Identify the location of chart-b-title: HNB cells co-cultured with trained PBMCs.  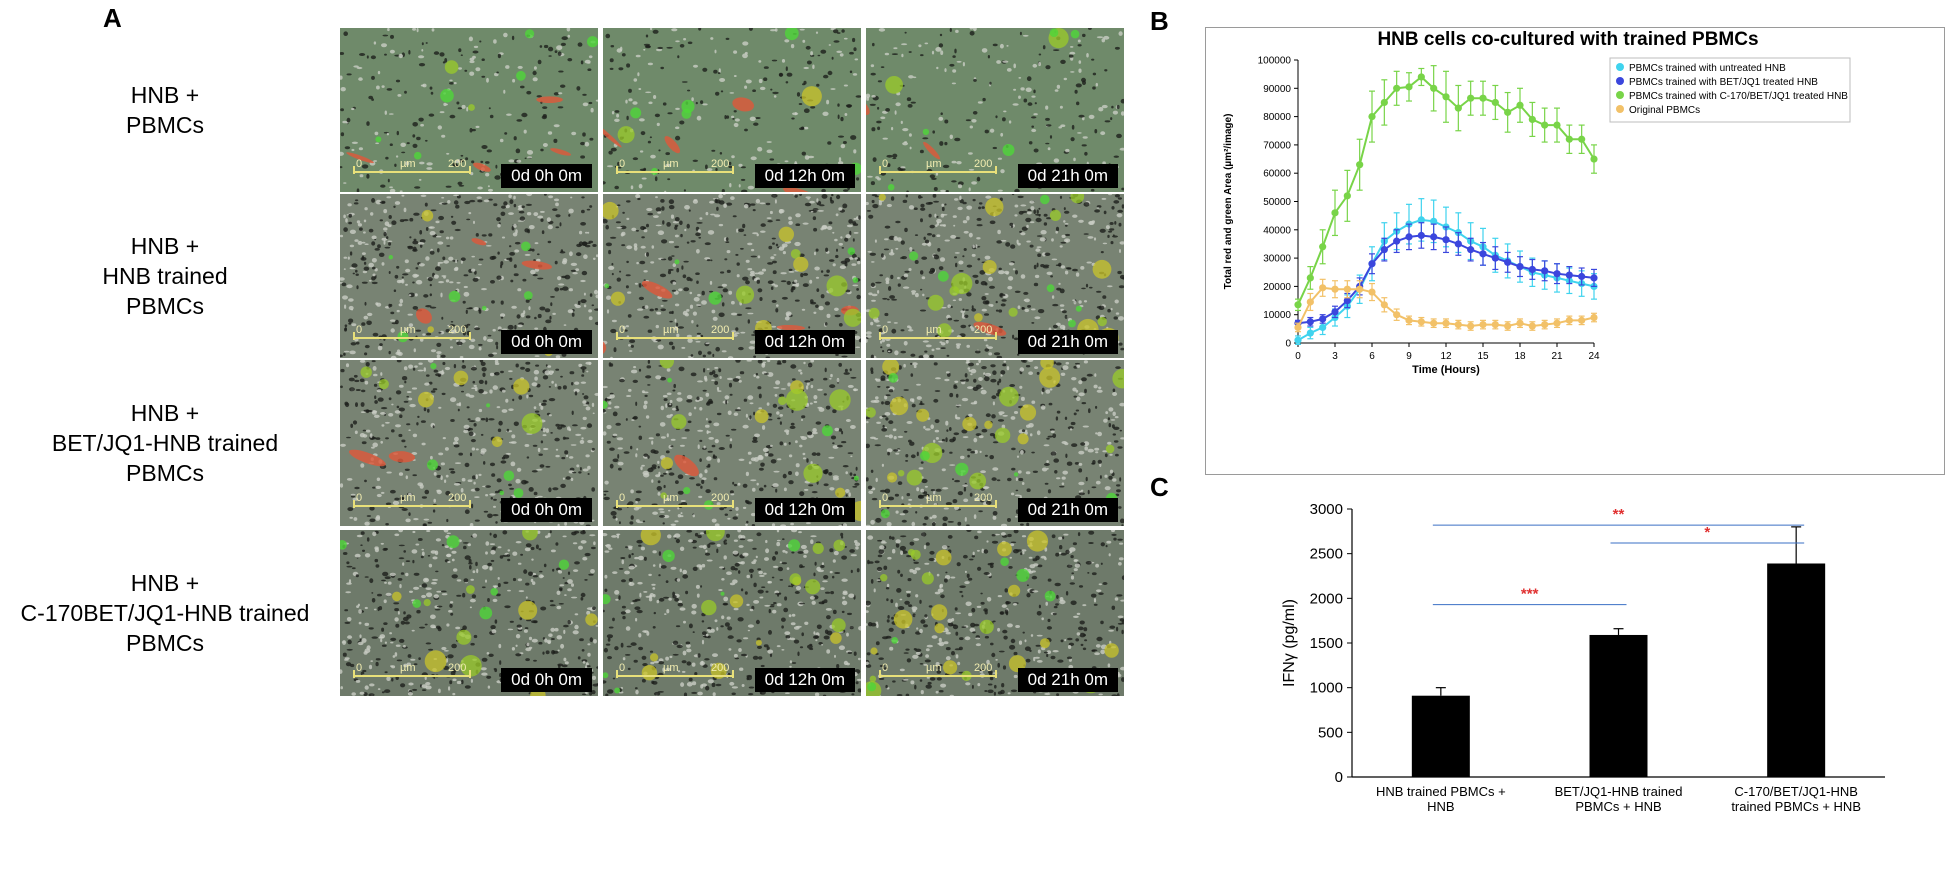
(1567, 39).